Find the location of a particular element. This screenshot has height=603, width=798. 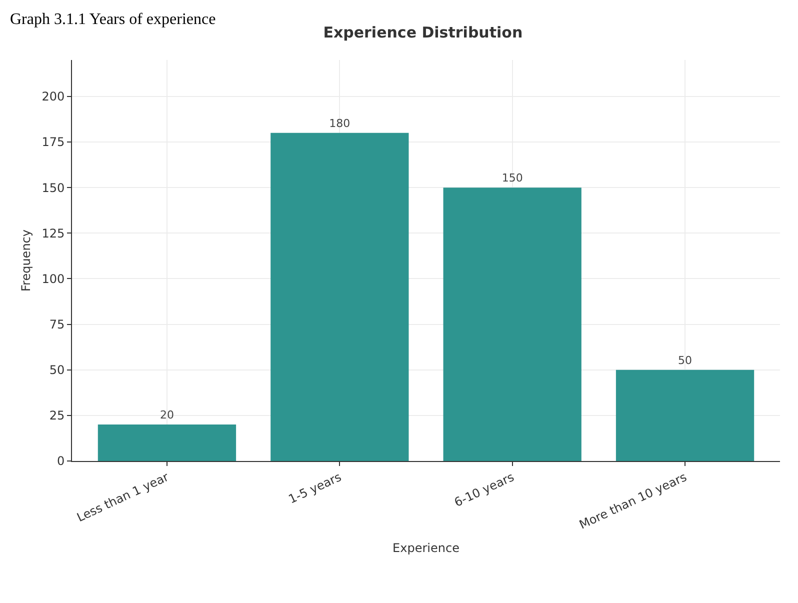

data-label: 50 is located at coordinates (685, 360).